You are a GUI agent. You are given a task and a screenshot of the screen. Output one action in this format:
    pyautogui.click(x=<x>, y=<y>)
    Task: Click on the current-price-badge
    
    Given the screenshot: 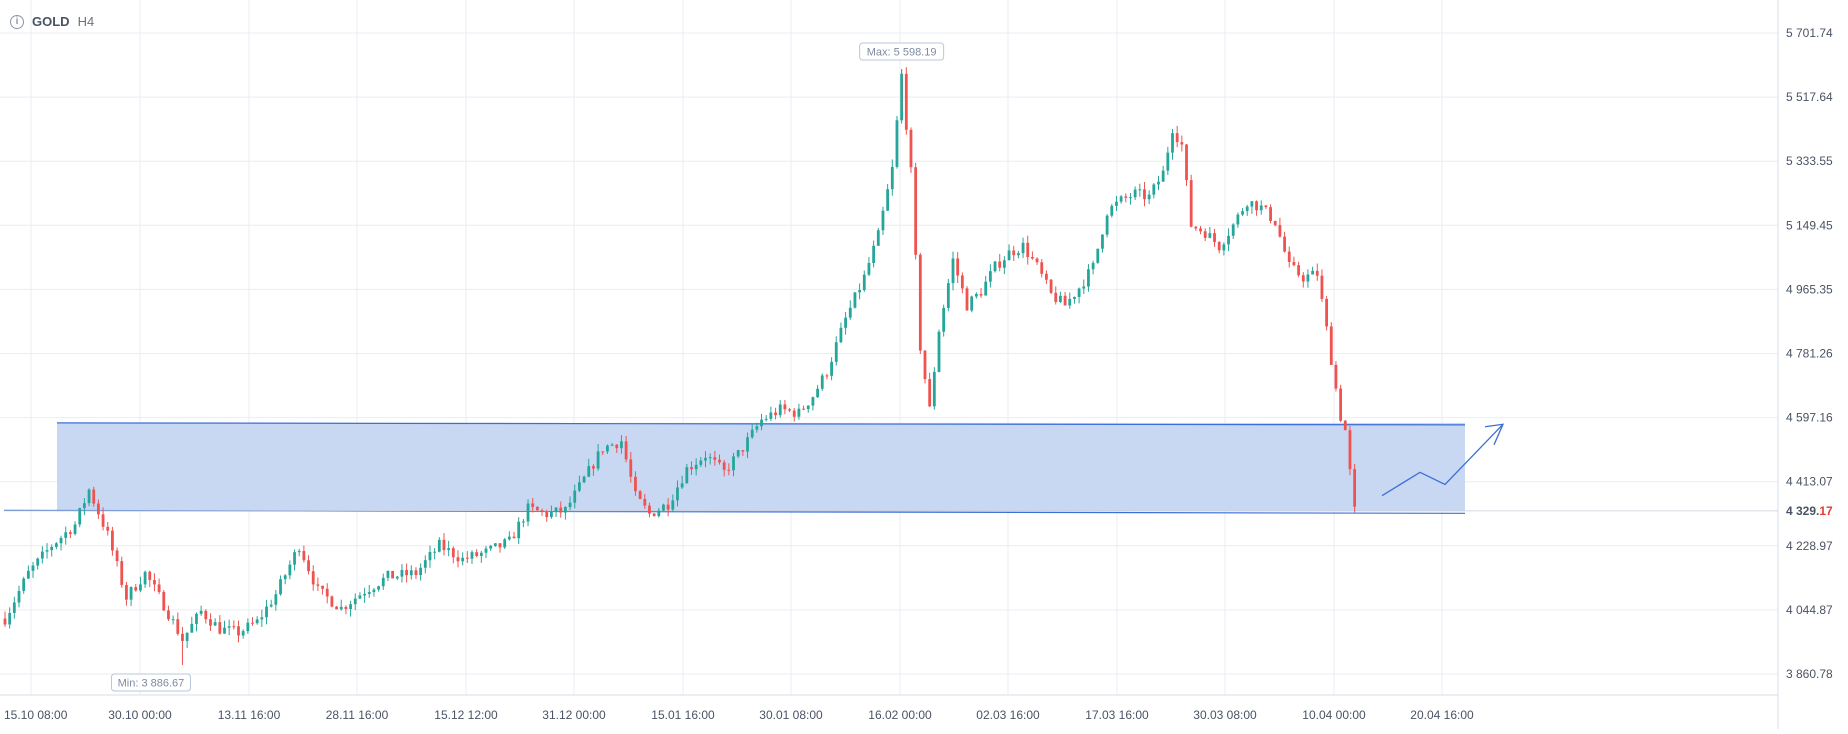 What is the action you would take?
    pyautogui.click(x=1811, y=510)
    